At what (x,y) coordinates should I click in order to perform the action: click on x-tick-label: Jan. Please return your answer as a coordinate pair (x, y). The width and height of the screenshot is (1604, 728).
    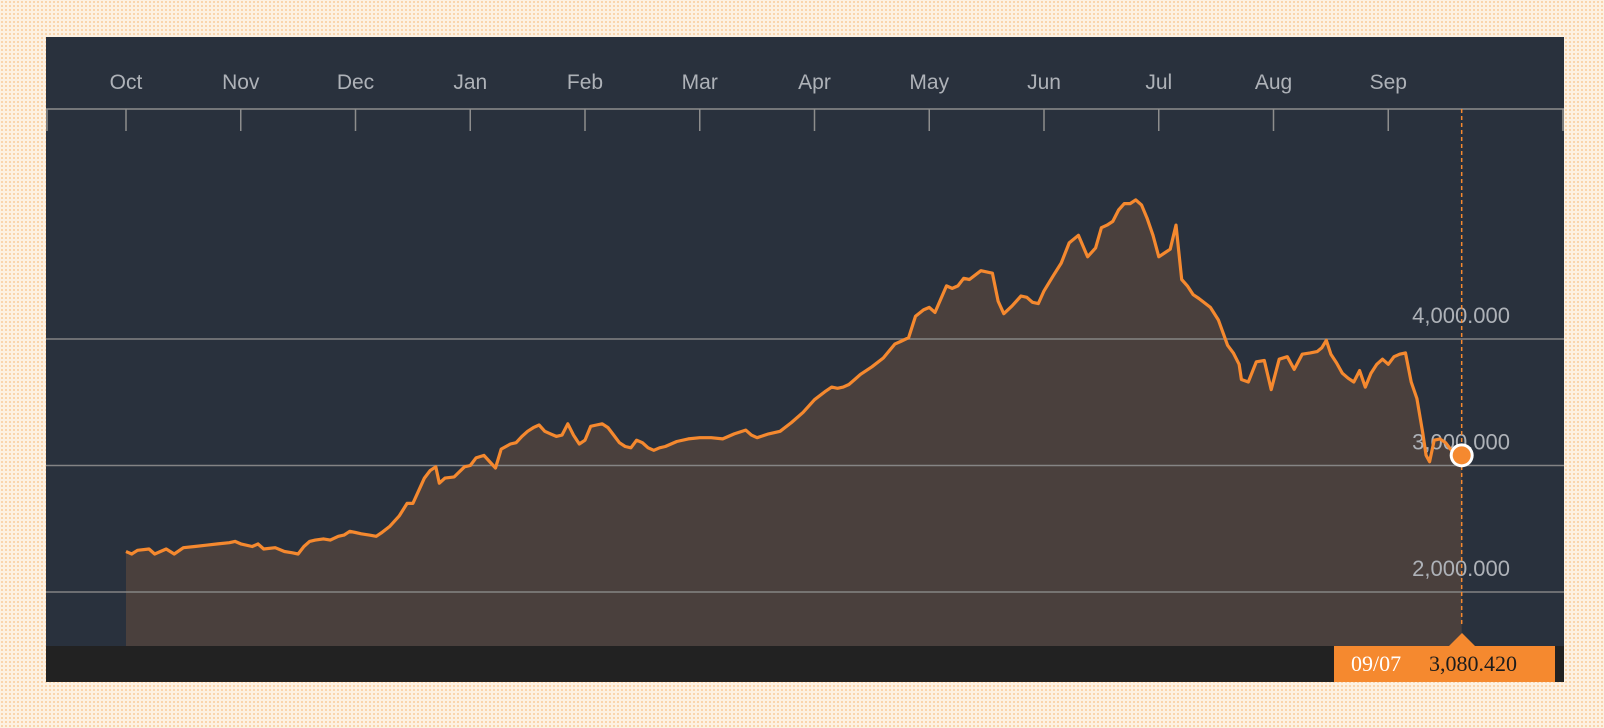
    Looking at the image, I should click on (470, 82).